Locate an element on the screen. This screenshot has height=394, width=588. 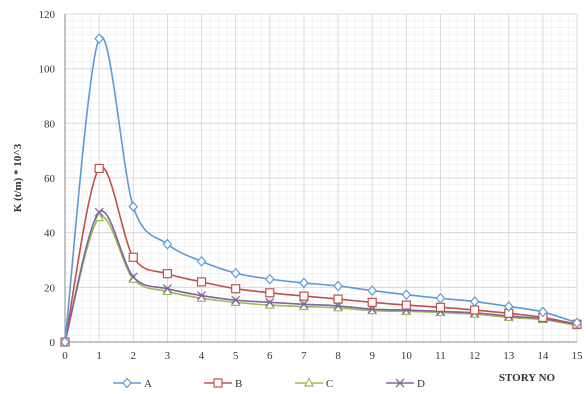
legend-marker-b is located at coordinates (218, 383).